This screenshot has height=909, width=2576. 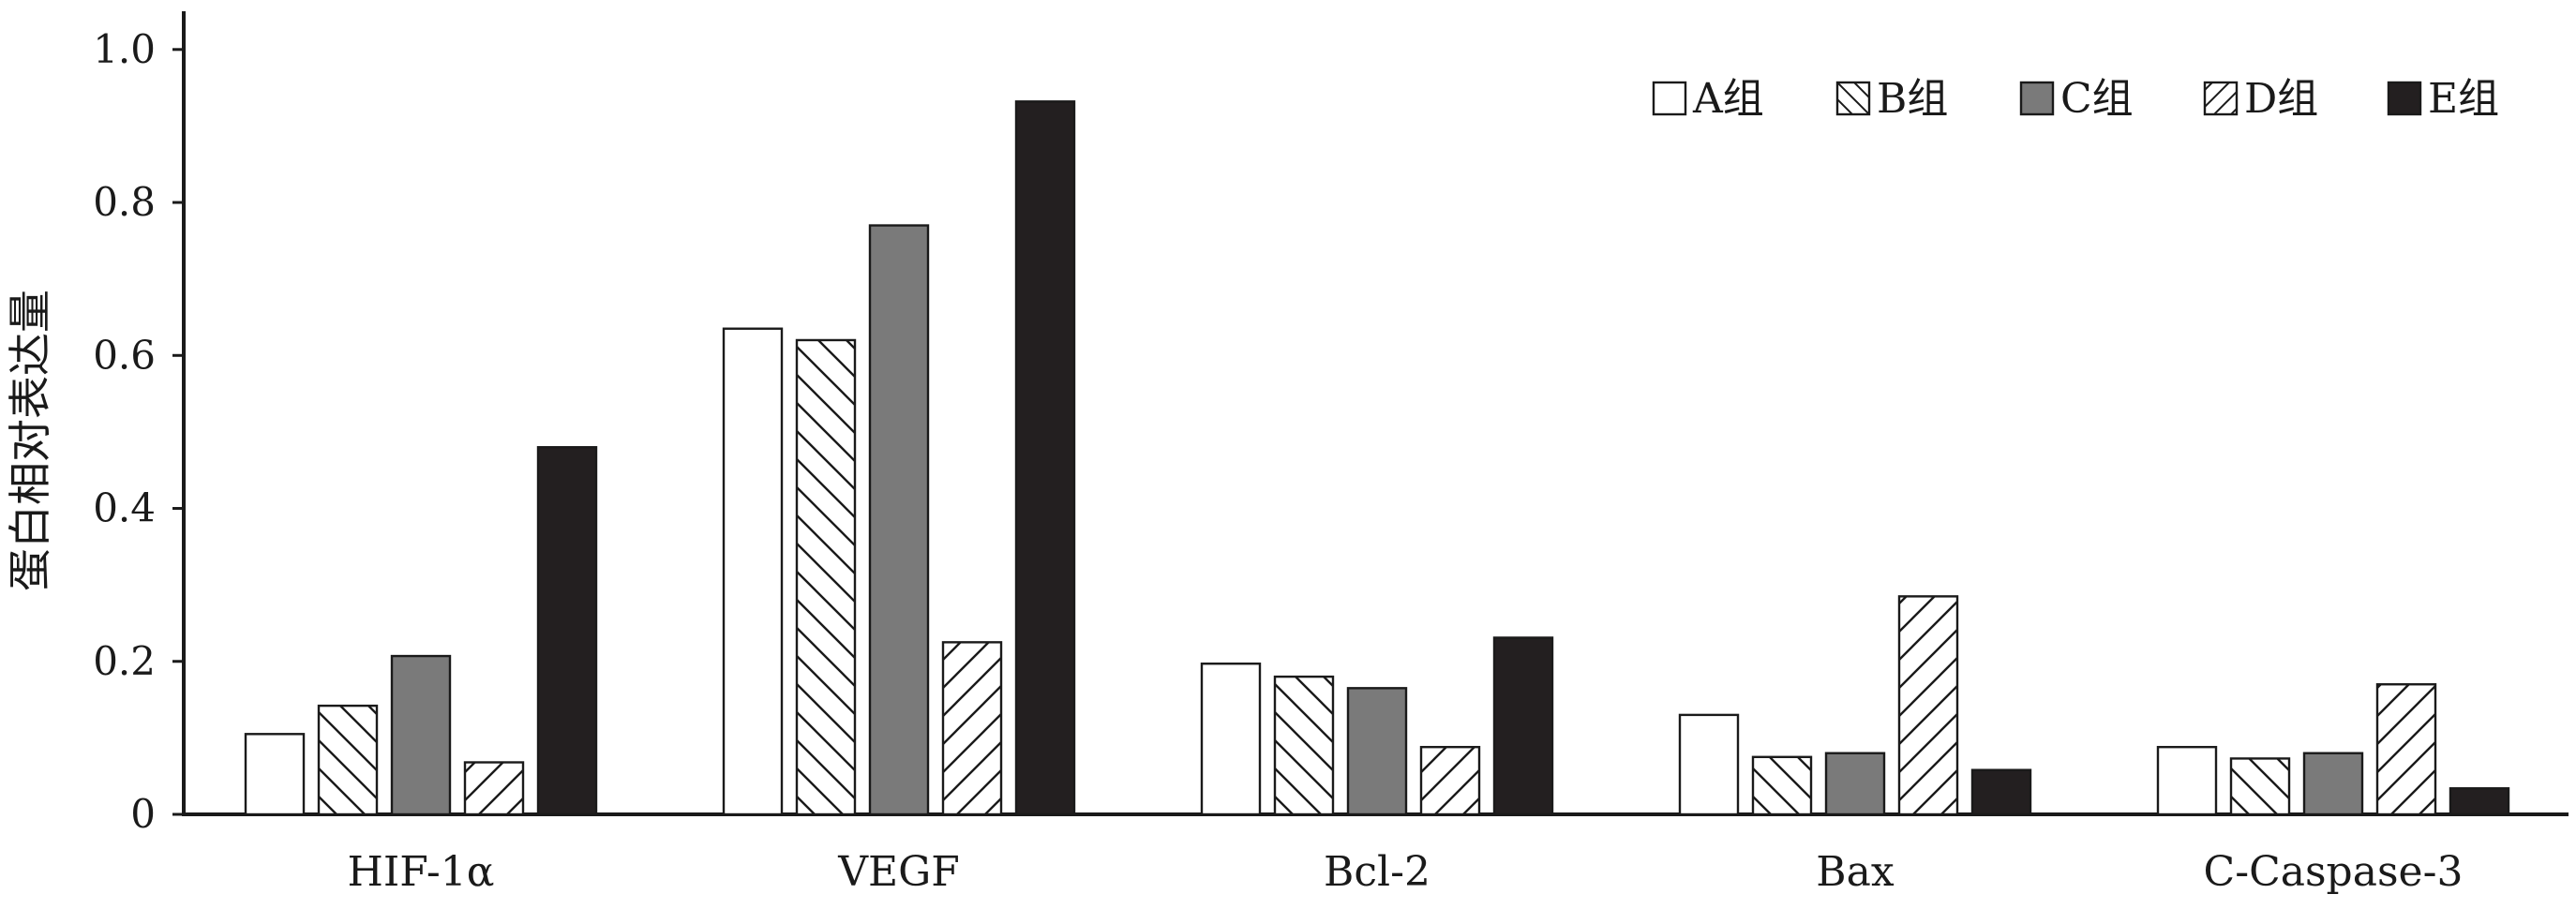 What do you see at coordinates (1728, 99) in the screenshot?
I see `legend-label: A组` at bounding box center [1728, 99].